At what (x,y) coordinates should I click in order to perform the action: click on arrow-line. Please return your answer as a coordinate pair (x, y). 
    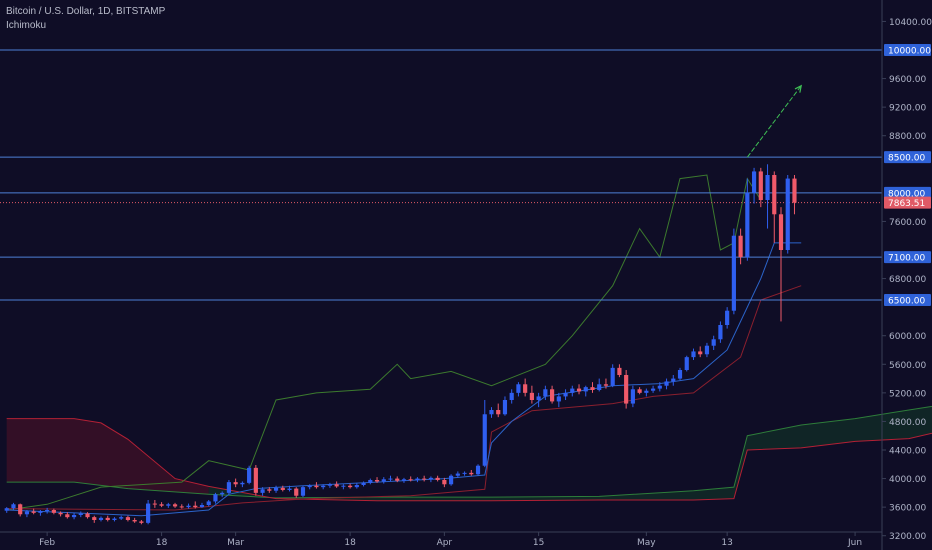
    Looking at the image, I should click on (774, 121).